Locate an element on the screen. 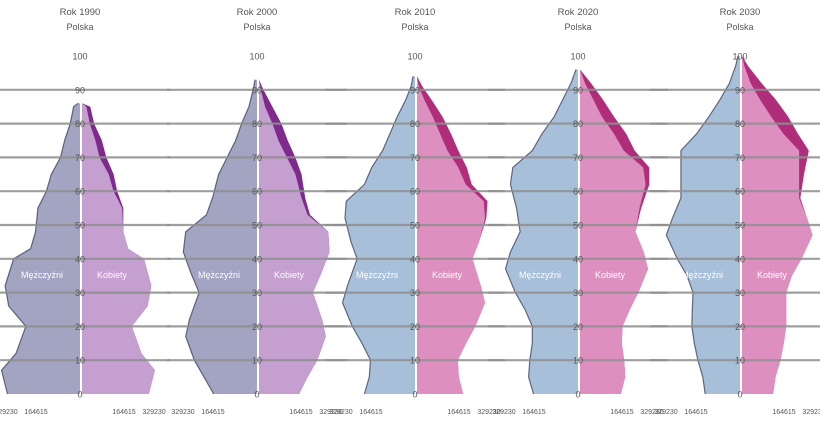  pyramid-title: Rok 2010 is located at coordinates (415, 12).